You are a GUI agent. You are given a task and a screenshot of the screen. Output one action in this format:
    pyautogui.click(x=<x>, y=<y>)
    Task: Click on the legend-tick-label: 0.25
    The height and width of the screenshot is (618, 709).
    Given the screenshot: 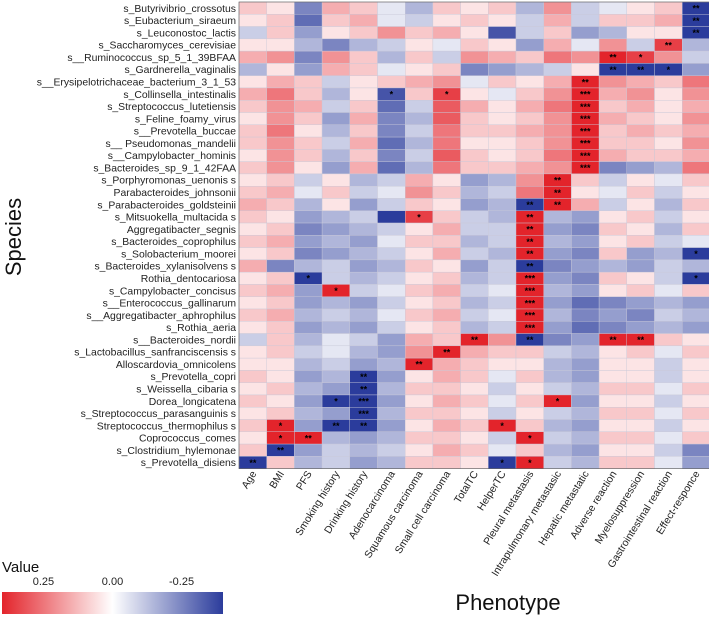 What is the action you would take?
    pyautogui.click(x=43, y=582)
    